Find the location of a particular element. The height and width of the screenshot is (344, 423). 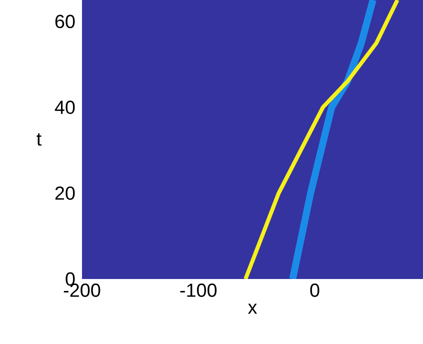

x-tick-label: -200 is located at coordinates (82, 290).